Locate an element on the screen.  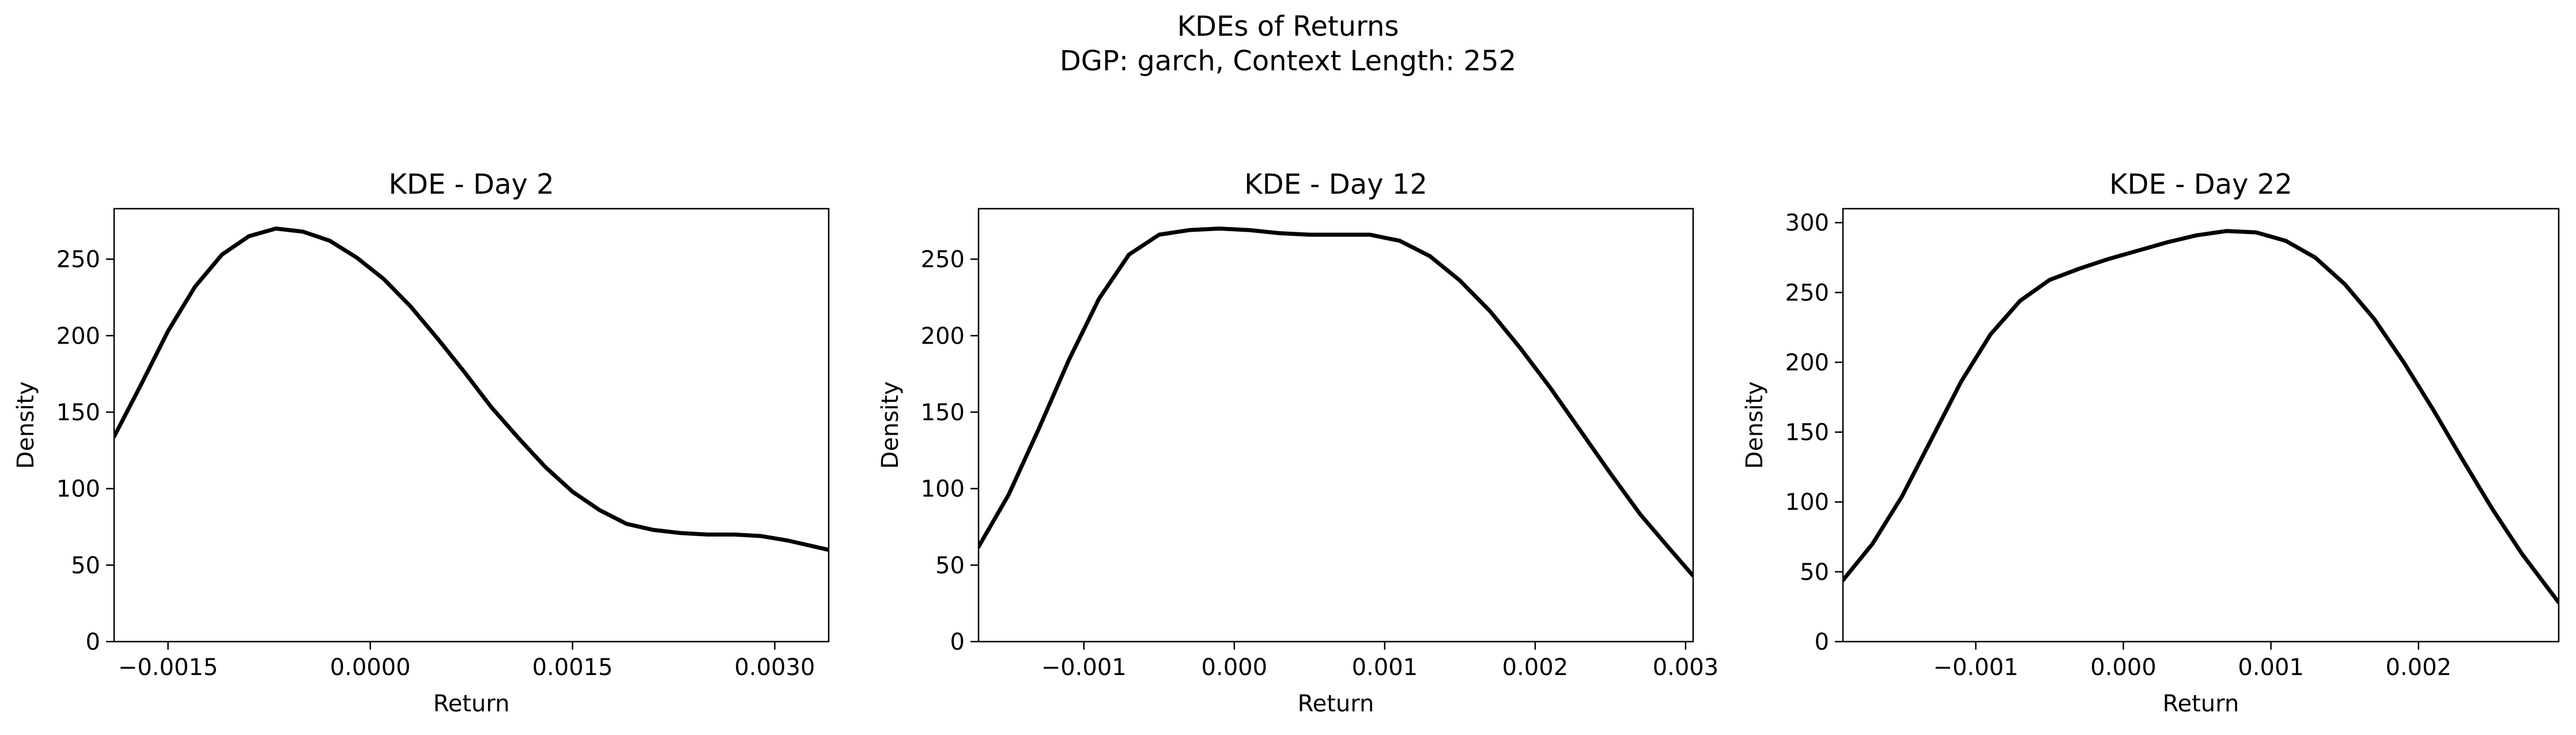
x-tick-label: 0.0000 is located at coordinates (370, 667).